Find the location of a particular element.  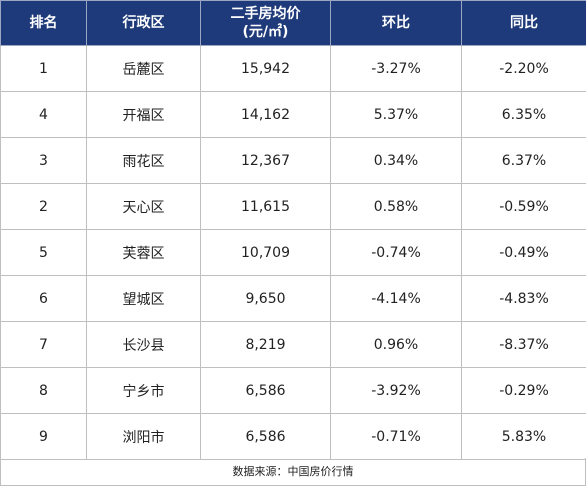

cell-rank: 1 is located at coordinates (43, 68).